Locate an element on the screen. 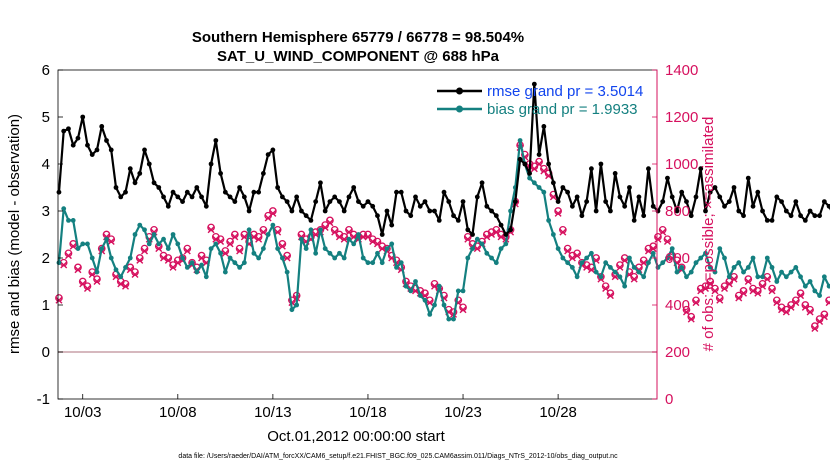 The image size is (830, 470). y-left-tick-label: 6 is located at coordinates (46, 70).